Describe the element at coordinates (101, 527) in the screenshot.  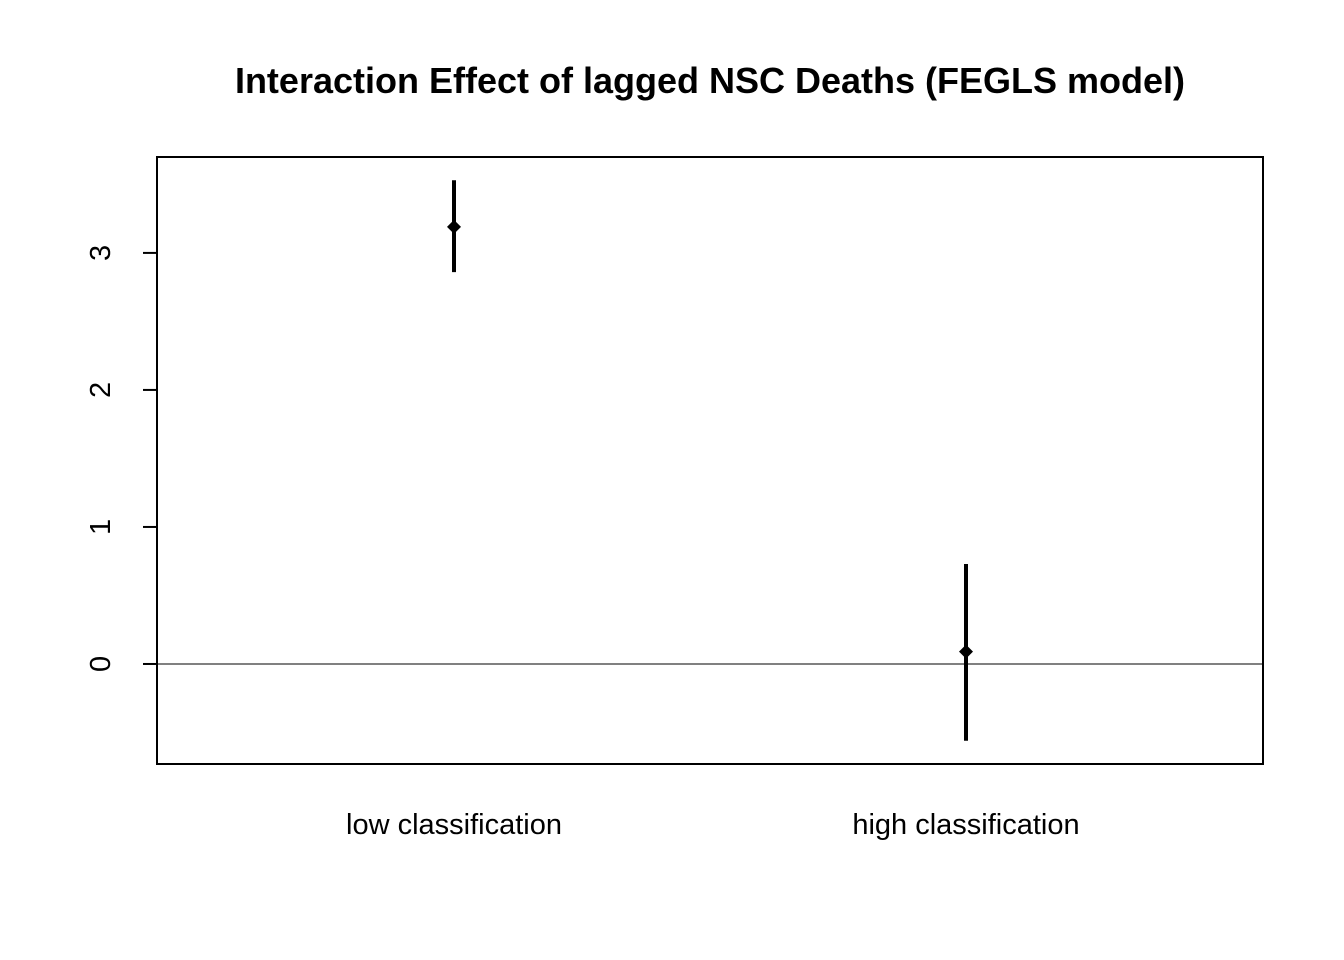
I see `y-tick-label: 1` at that location.